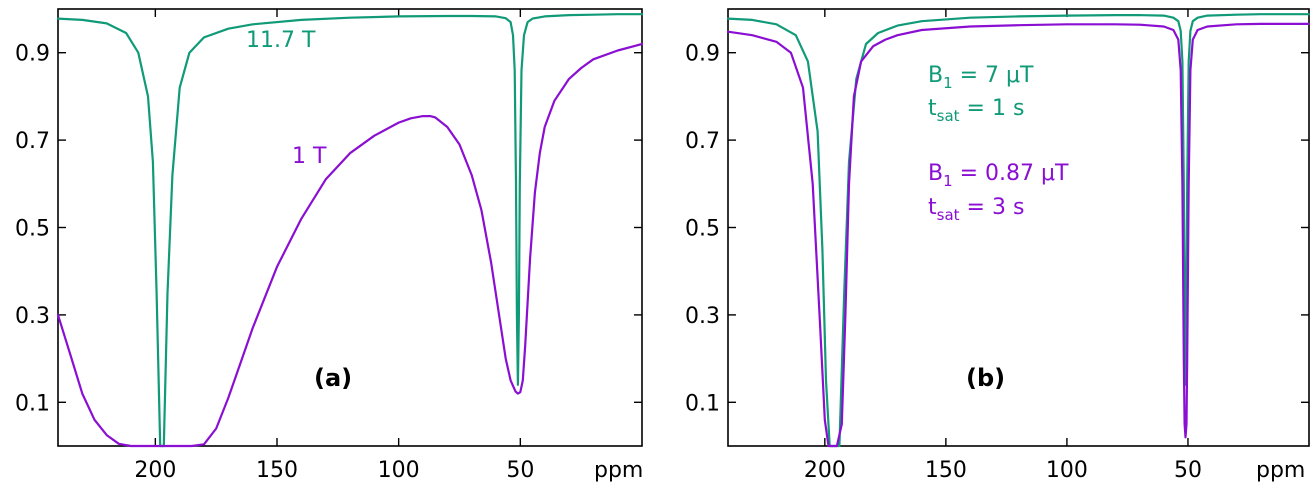 The width and height of the screenshot is (1314, 486). Describe the element at coordinates (976, 110) in the screenshot. I see `annotation-green-line-2: tsat = 1 s` at that location.